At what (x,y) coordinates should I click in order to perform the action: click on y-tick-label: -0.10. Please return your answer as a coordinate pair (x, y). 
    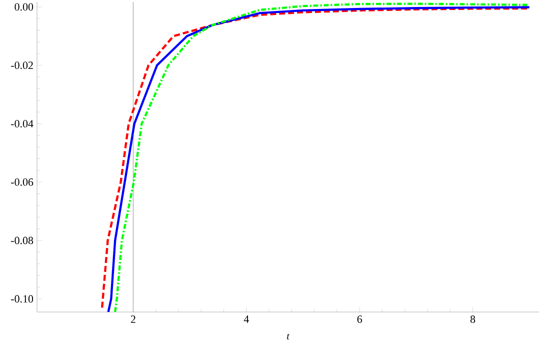
    Looking at the image, I should click on (22, 299).